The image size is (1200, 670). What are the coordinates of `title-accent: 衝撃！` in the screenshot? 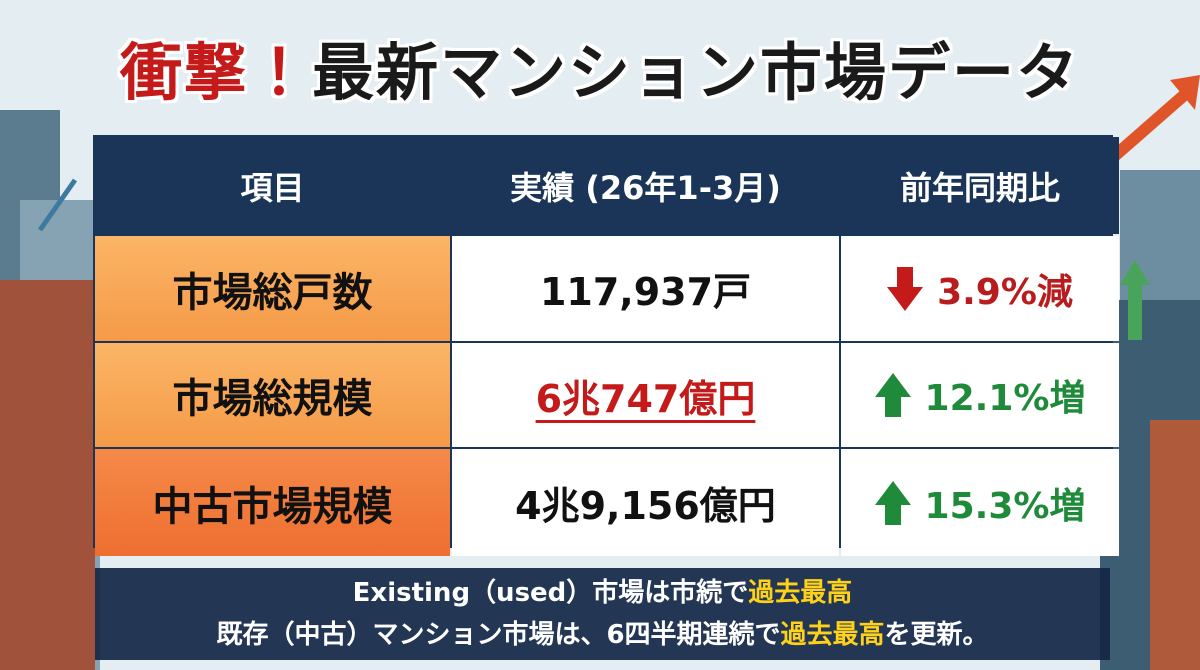 It's located at (215, 72).